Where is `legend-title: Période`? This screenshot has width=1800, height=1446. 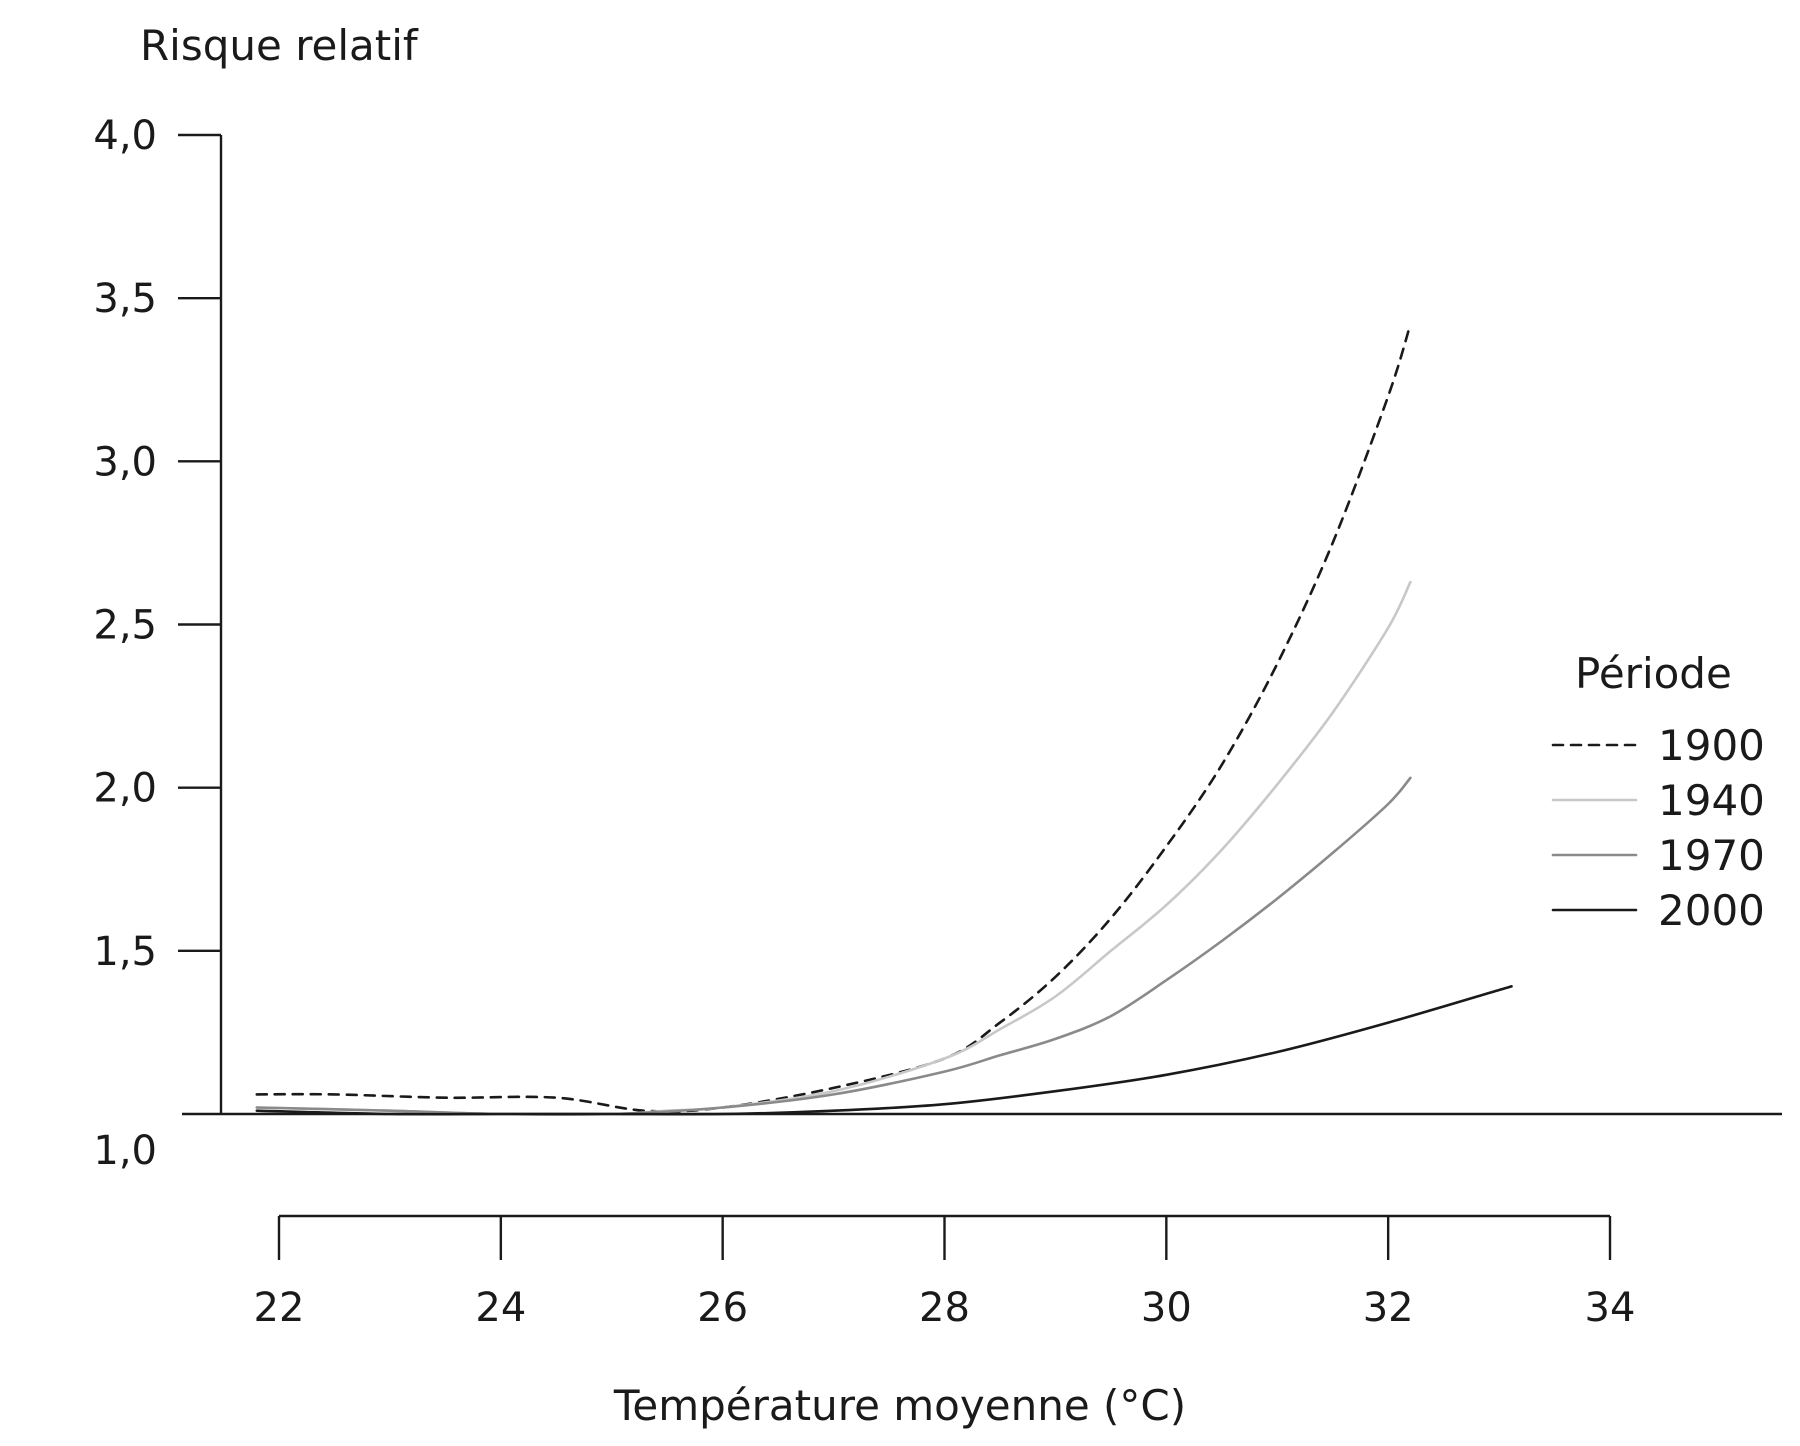
legend-title: Période is located at coordinates (1653, 673).